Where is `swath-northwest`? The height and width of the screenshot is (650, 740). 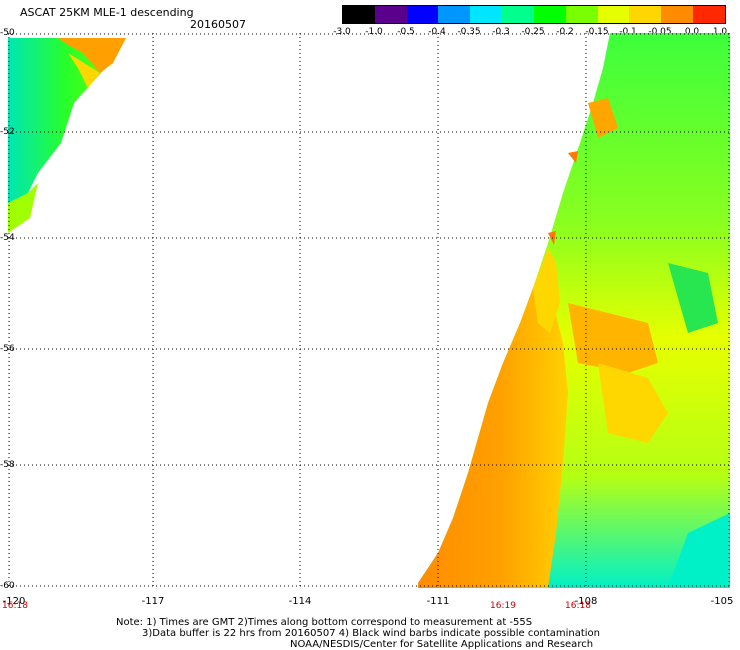
swath-northwest is located at coordinates (67, 135).